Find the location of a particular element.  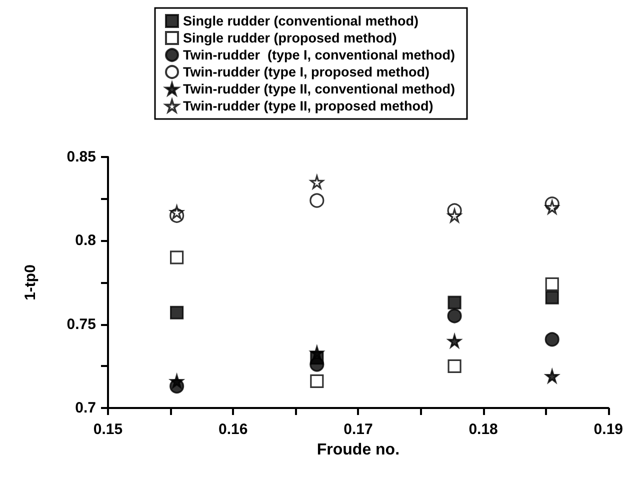

y-tick-label: 0.8 is located at coordinates (85, 241).